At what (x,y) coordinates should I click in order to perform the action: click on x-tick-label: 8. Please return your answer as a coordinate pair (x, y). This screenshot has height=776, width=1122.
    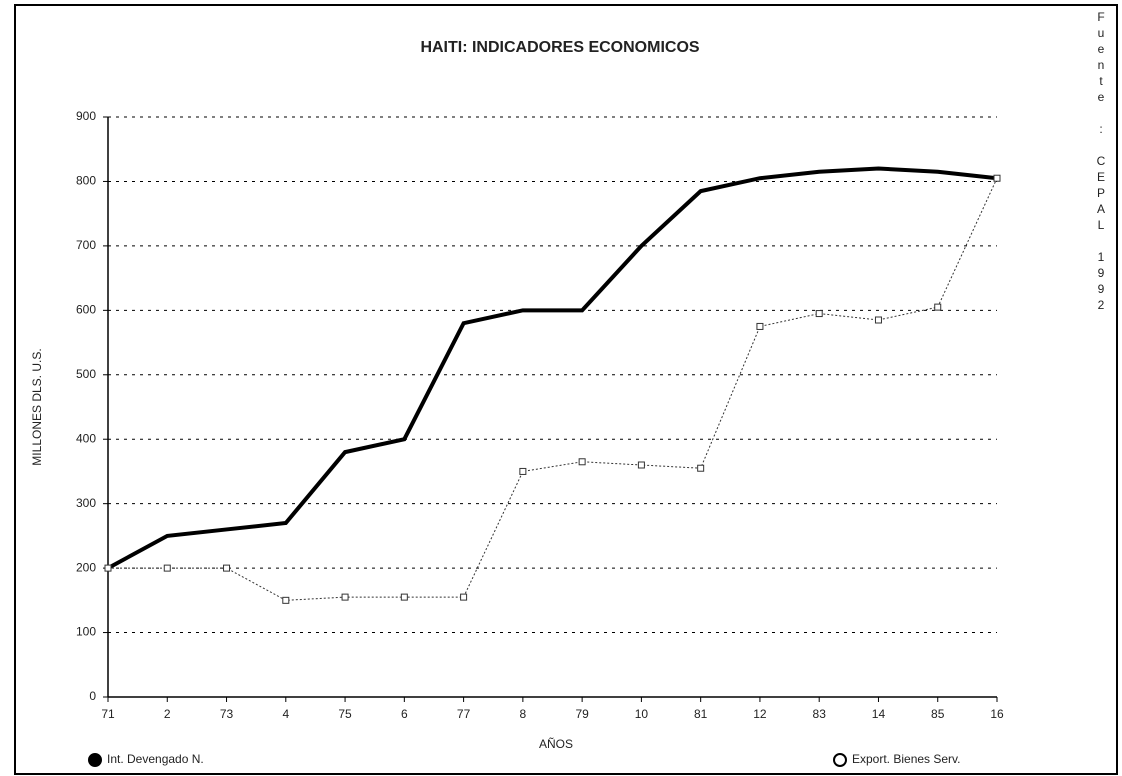
    Looking at the image, I should click on (523, 714).